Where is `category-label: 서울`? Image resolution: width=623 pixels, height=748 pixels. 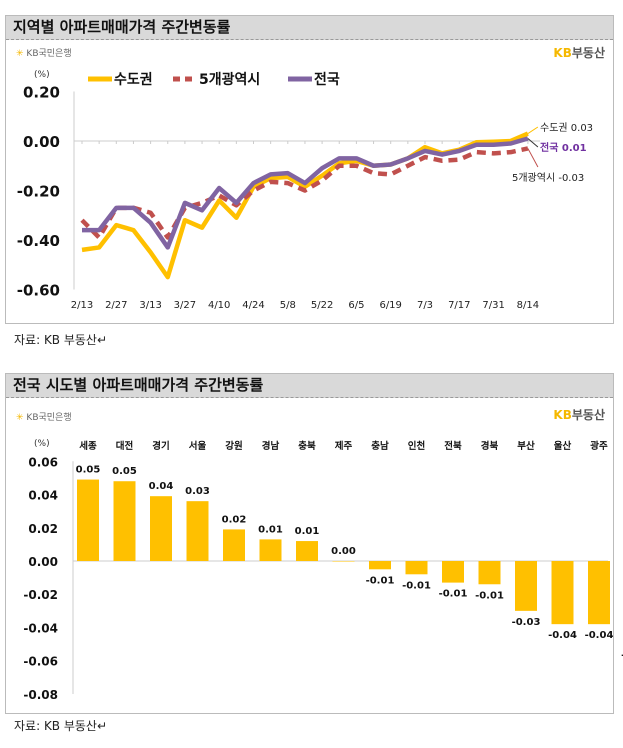 category-label: 서울 is located at coordinates (198, 446).